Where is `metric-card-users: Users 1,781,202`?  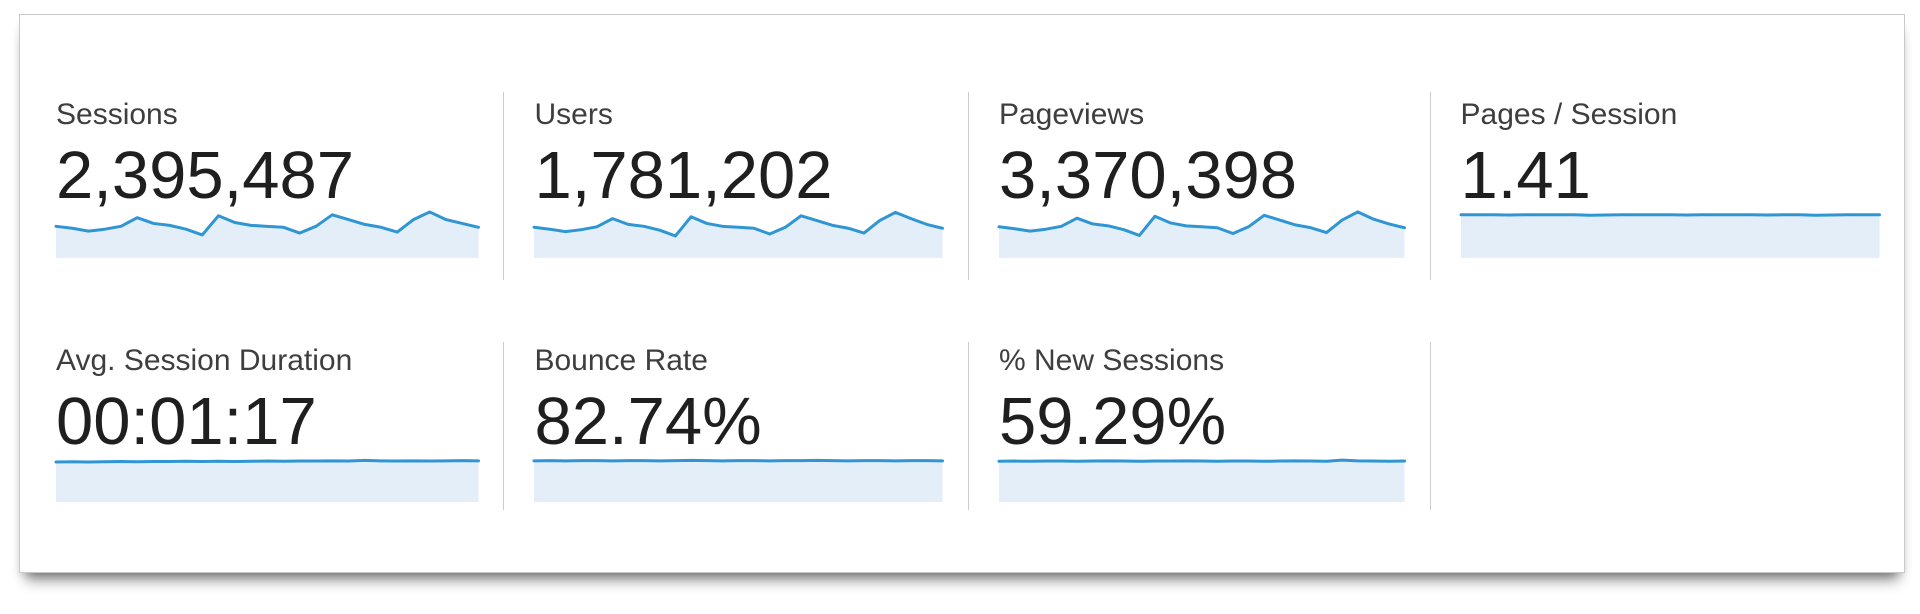
metric-card-users: Users 1,781,202 is located at coordinates (735, 186).